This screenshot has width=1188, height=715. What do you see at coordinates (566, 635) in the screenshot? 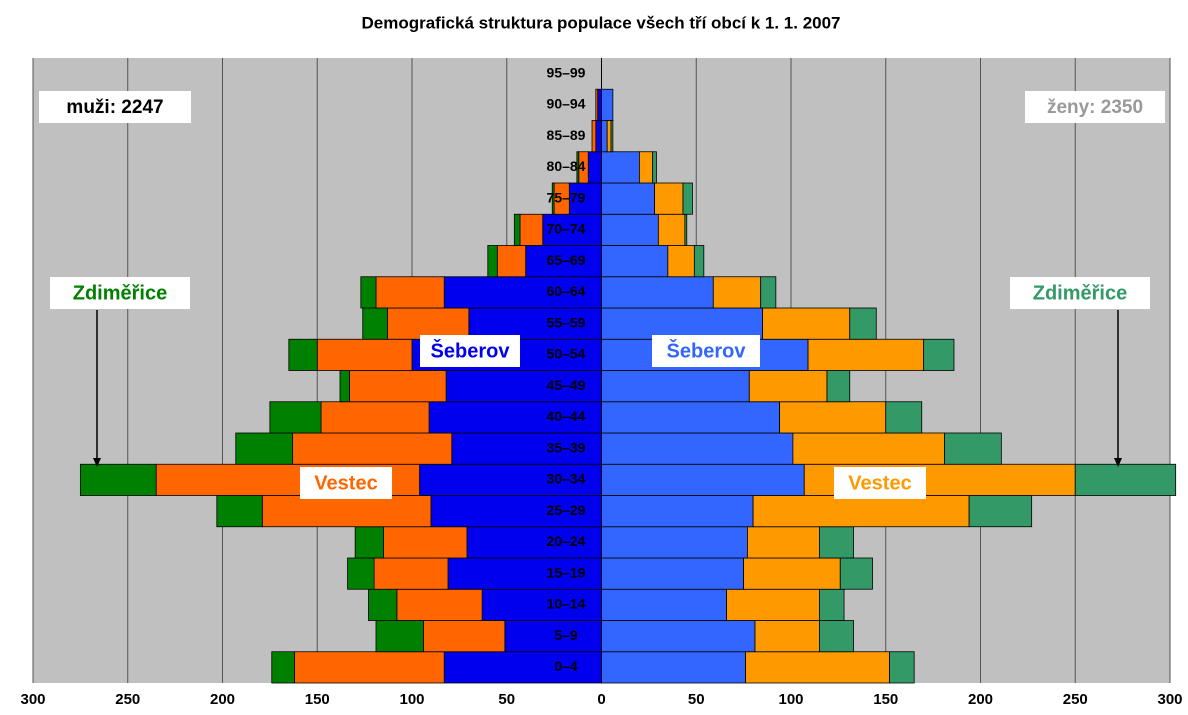
I see `category-label: 5–9` at bounding box center [566, 635].